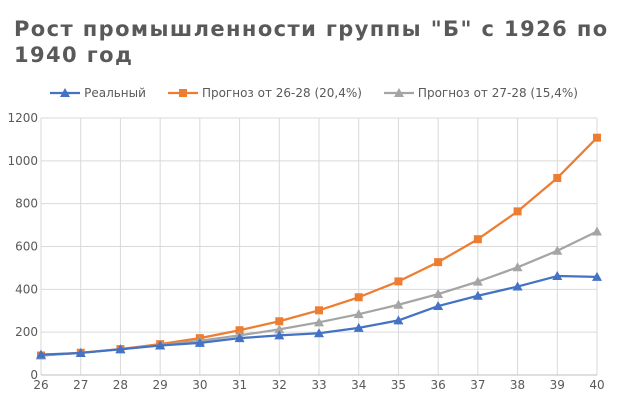 Image resolution: width=628 pixels, height=403 pixels. I want to click on x-tick-label: 27, so click(80, 385).